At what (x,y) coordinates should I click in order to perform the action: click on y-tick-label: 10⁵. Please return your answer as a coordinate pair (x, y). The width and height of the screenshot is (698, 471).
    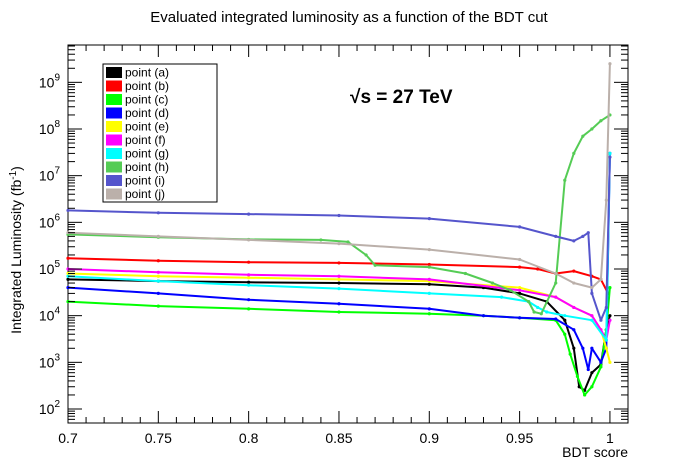
    Looking at the image, I should click on (50, 268).